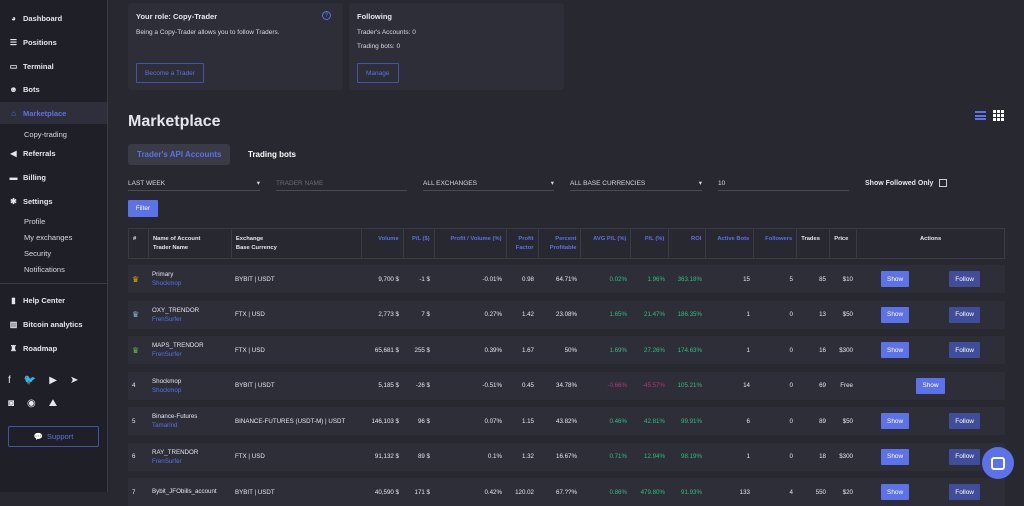  I want to click on cell-trades: 89, so click(822, 421).